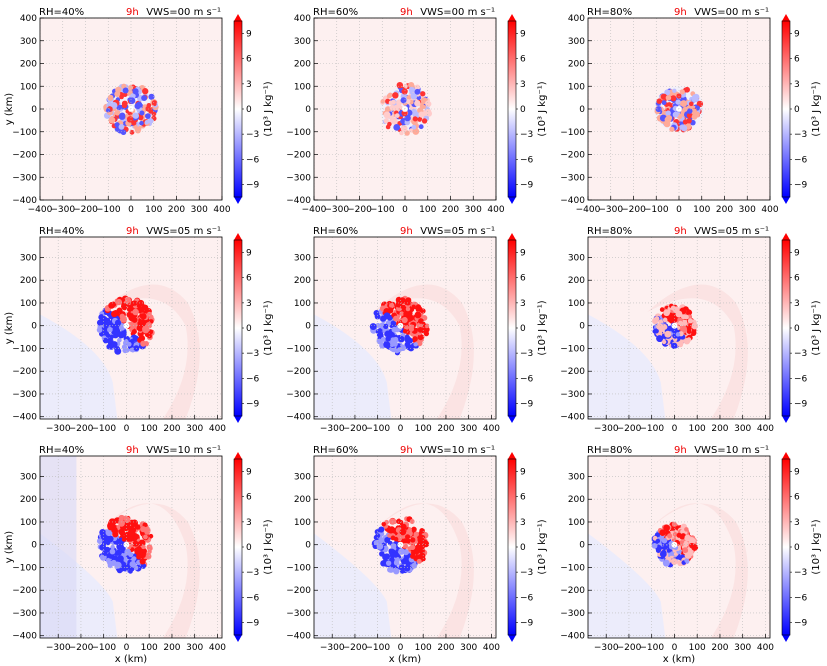 This screenshot has height=666, width=827. Describe the element at coordinates (674, 544) in the screenshot. I see `storm-center` at that location.